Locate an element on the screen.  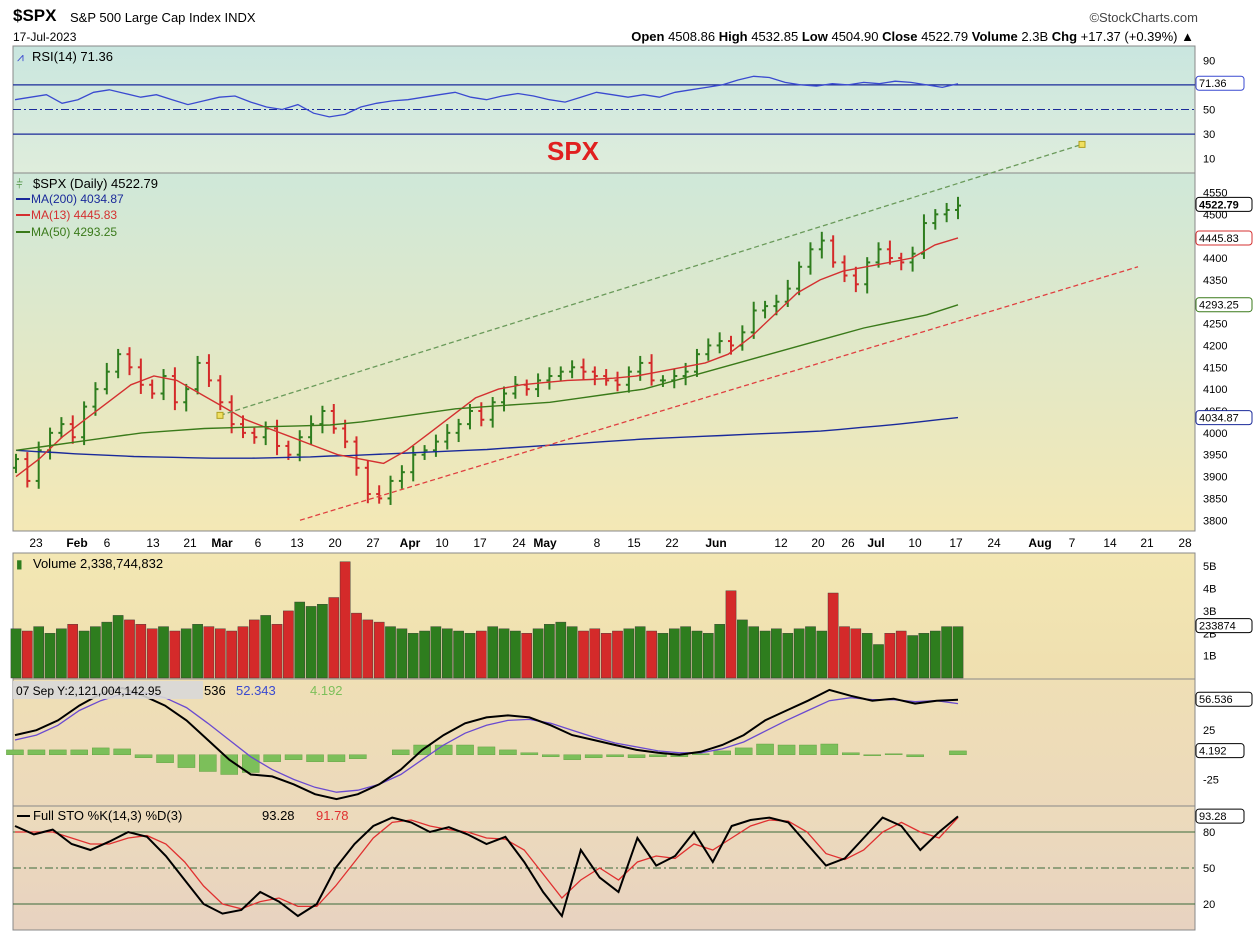
volume-tick-2: 3B is located at coordinates (1209, 612).